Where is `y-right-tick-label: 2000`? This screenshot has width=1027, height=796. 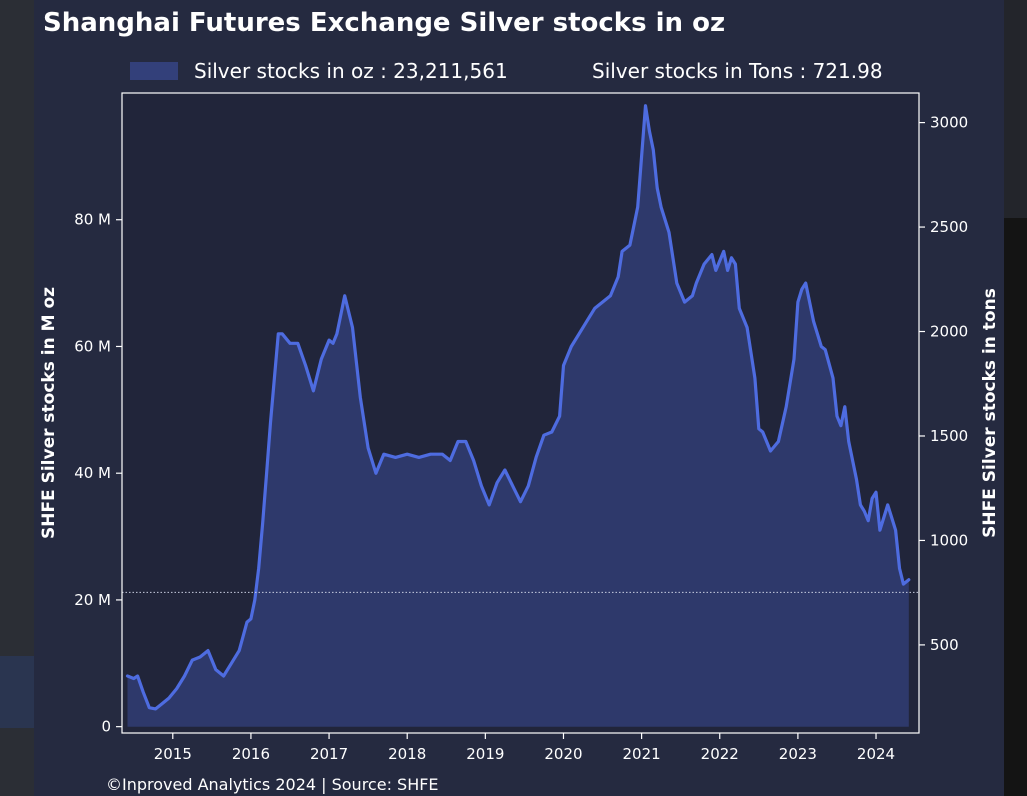
y-right-tick-label: 2000 is located at coordinates (949, 332).